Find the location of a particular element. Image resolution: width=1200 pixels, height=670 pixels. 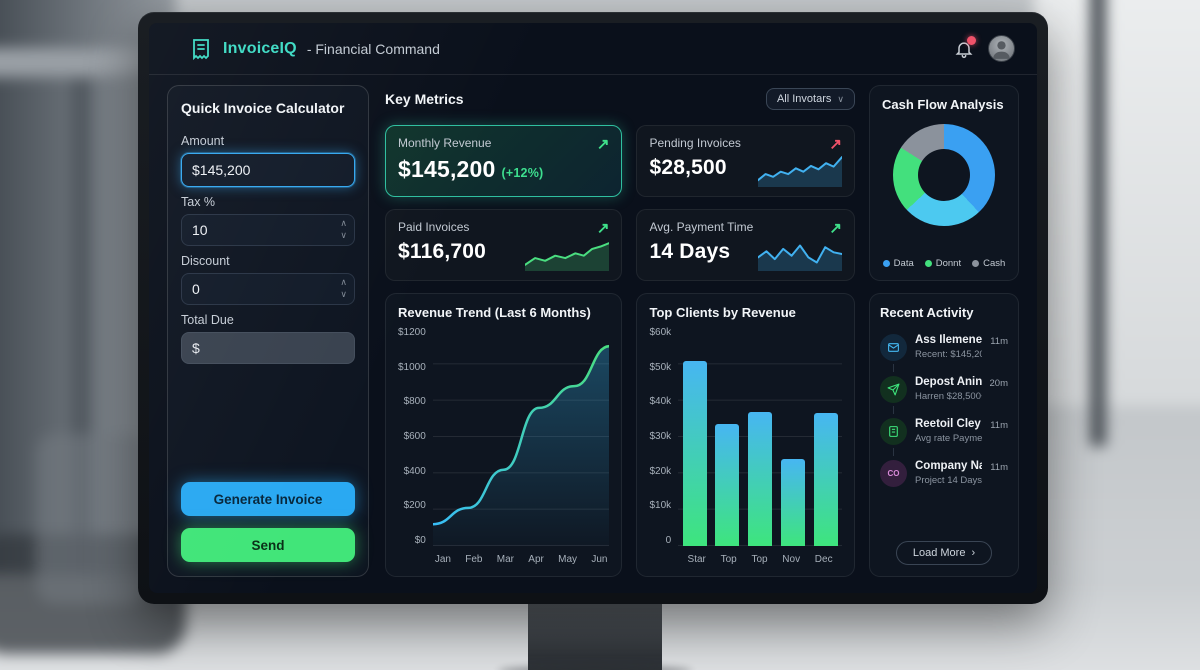

activity-row: Reetoil Cley Avg rate Paymen... 11m is located at coordinates (943, 434).